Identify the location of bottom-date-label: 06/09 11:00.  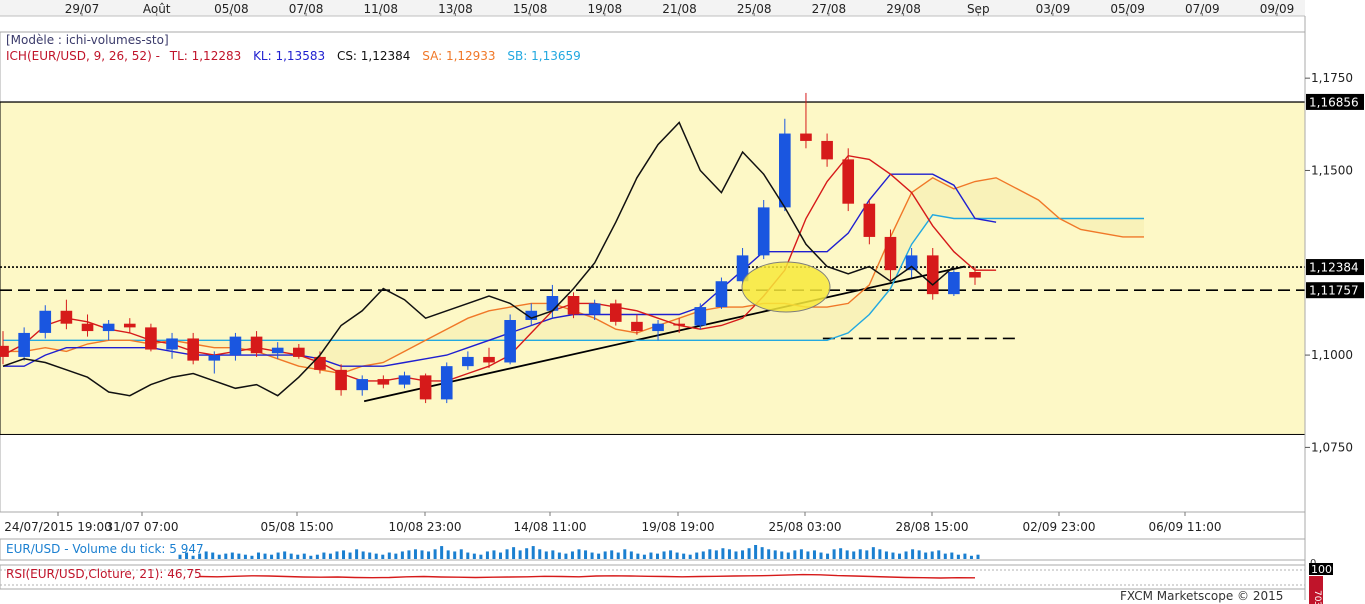
(1185, 527).